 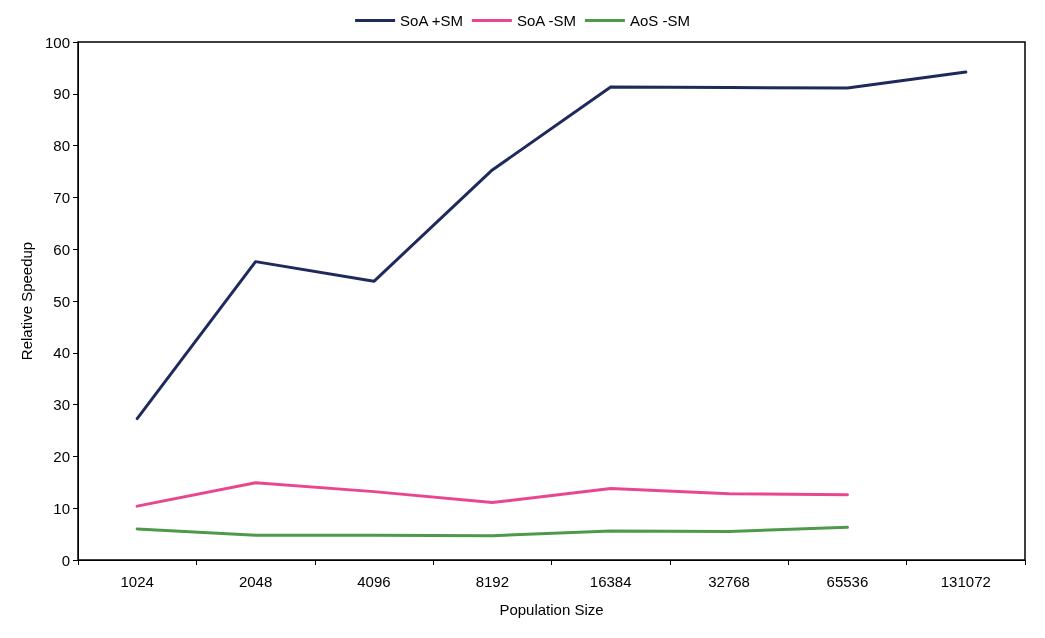 I want to click on y-tick-label: 90, so click(x=61, y=94).